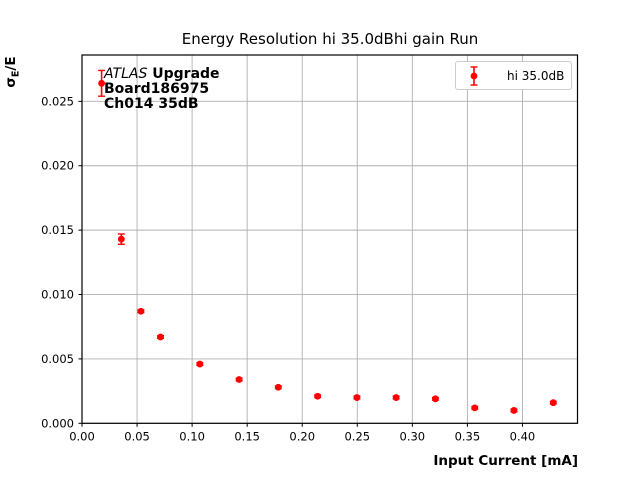  What do you see at coordinates (126, 74) in the screenshot?
I see `atlas-label: ATLAS` at bounding box center [126, 74].